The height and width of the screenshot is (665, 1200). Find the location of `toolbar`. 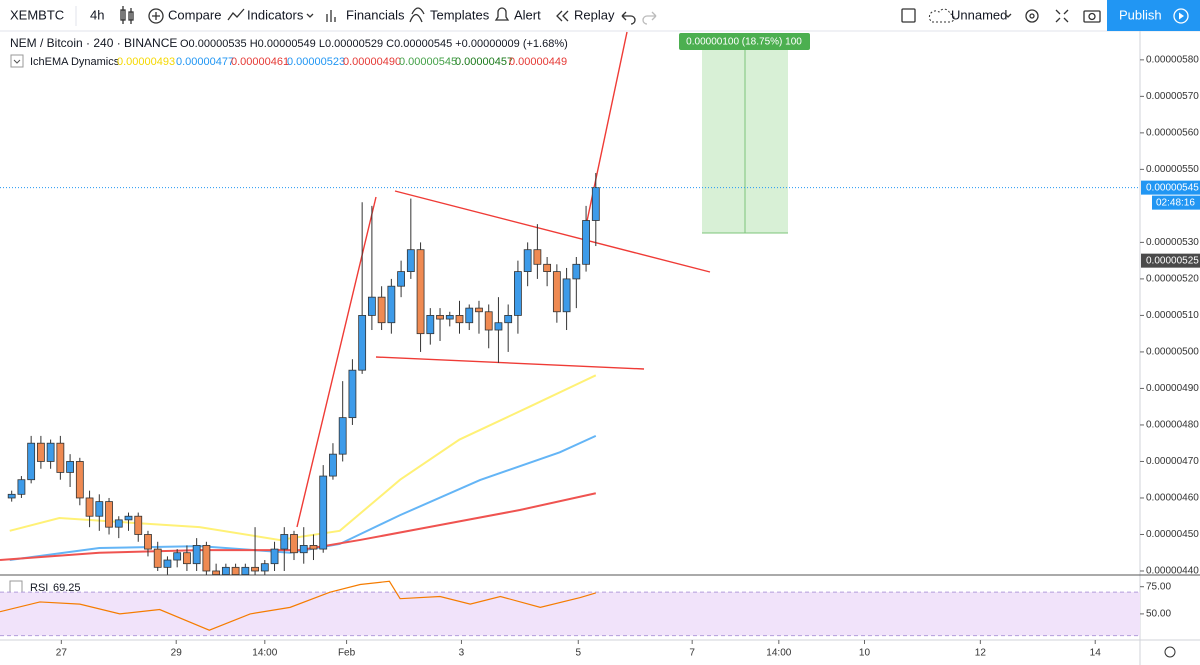

toolbar is located at coordinates (600, 15).